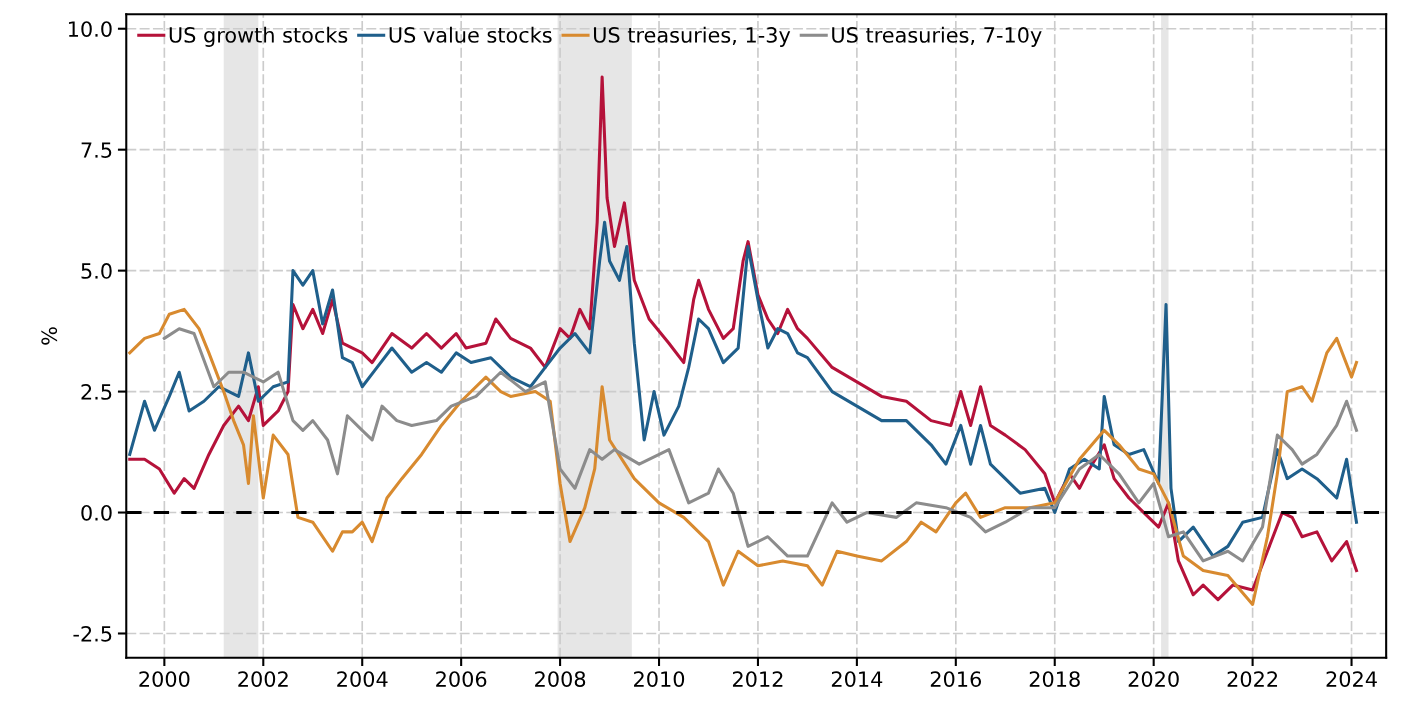 This screenshot has width=1403, height=711. What do you see at coordinates (96, 392) in the screenshot?
I see `y-tick-label: 2.5` at bounding box center [96, 392].